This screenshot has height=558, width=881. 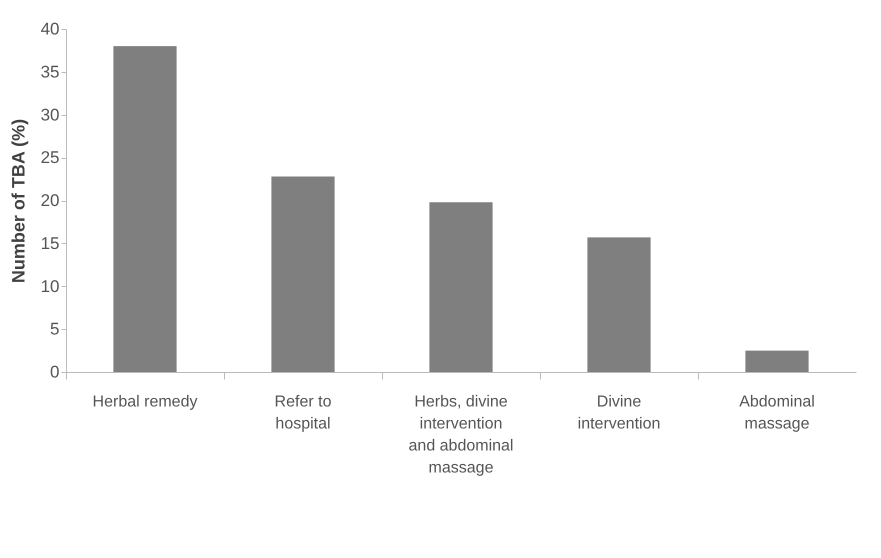 What do you see at coordinates (50, 72) in the screenshot?
I see `y-tick-label: 35` at bounding box center [50, 72].